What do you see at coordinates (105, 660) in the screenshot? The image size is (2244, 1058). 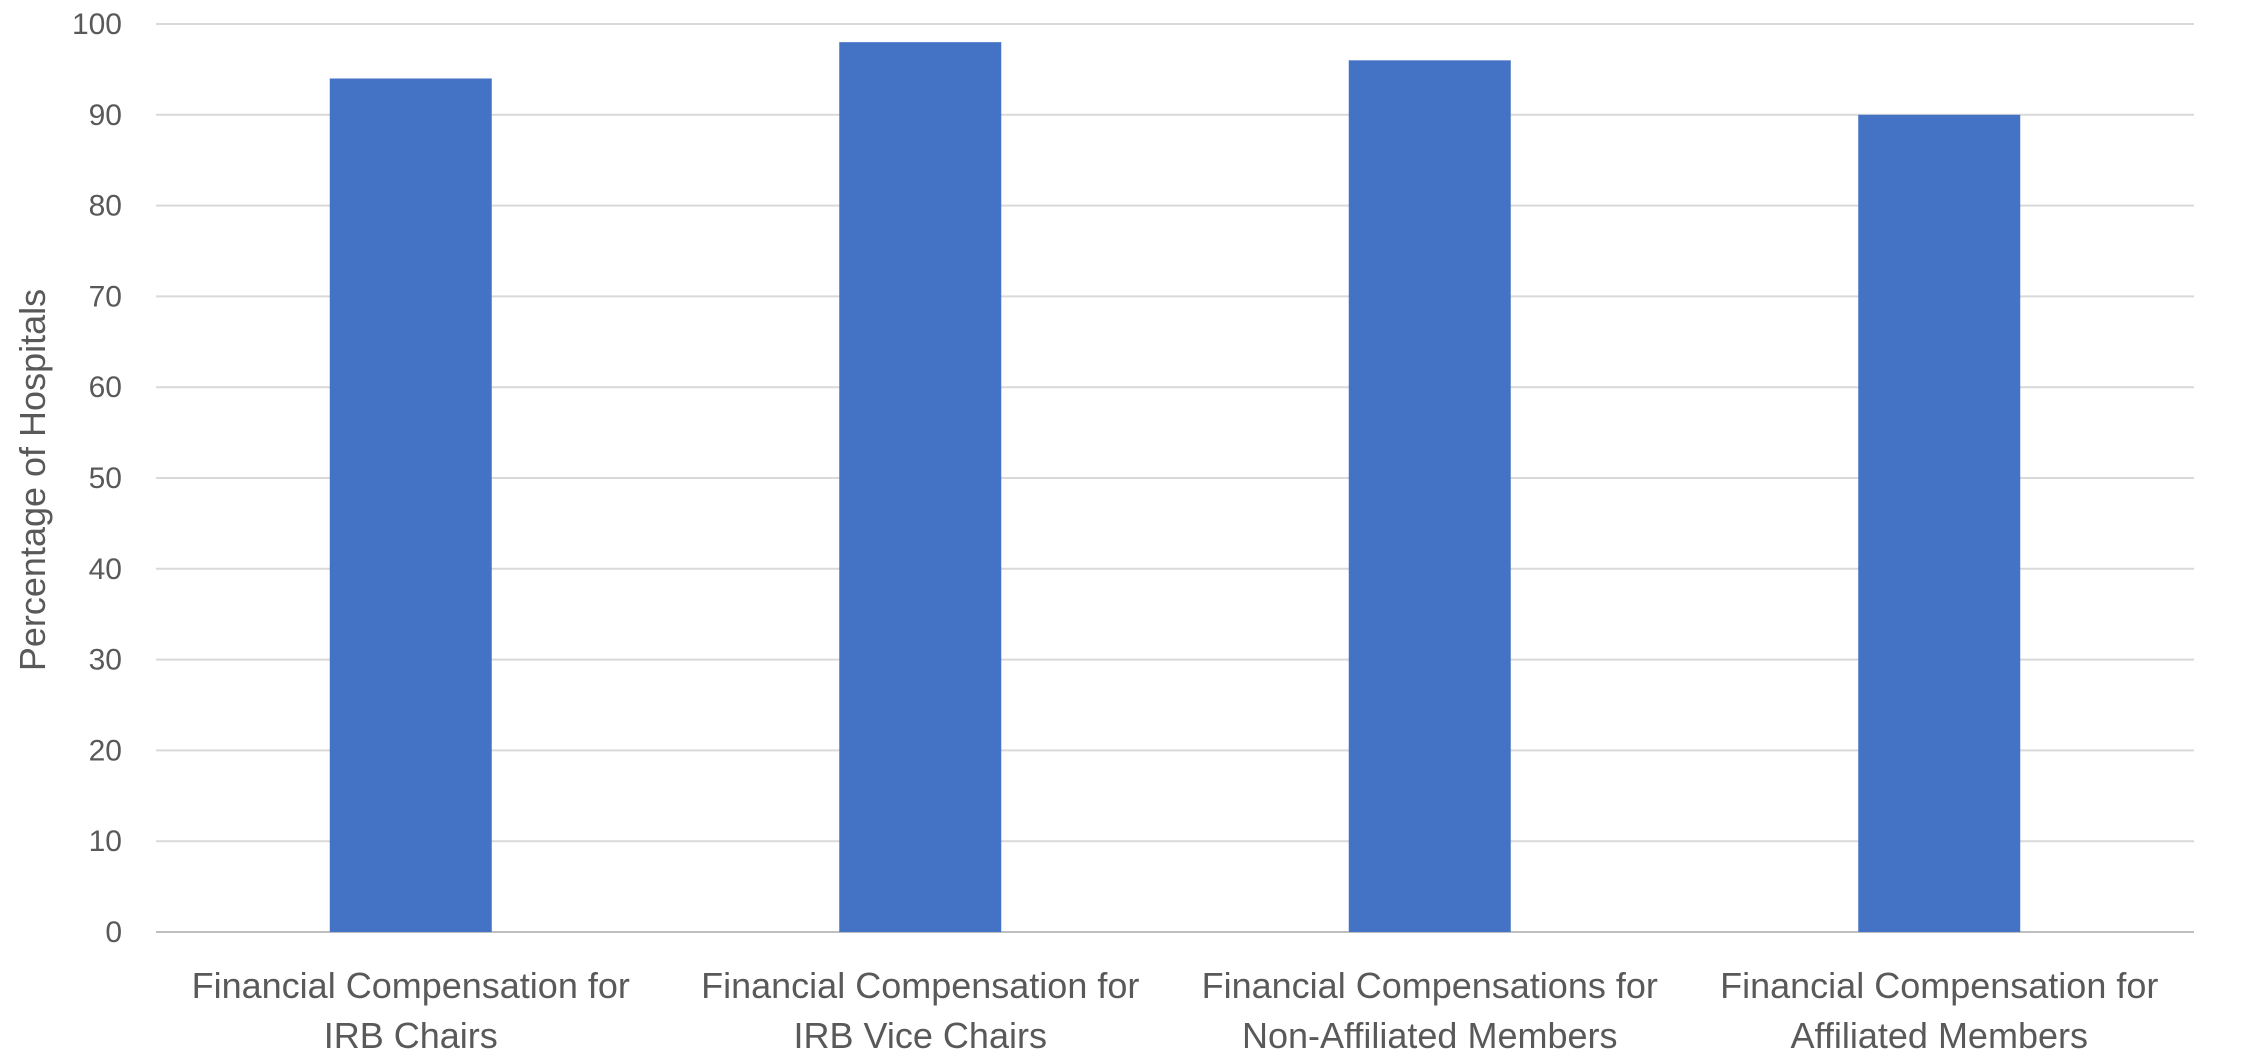 I see `y-tick-label: 30` at bounding box center [105, 660].